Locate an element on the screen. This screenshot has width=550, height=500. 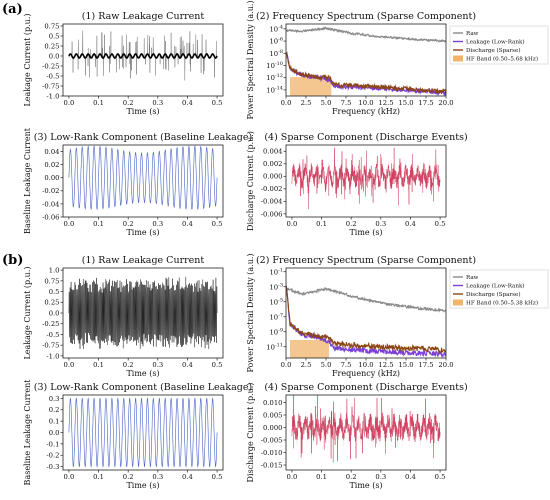
ytick-label: 10⁻¹⁰ is located at coordinates (274, 65).